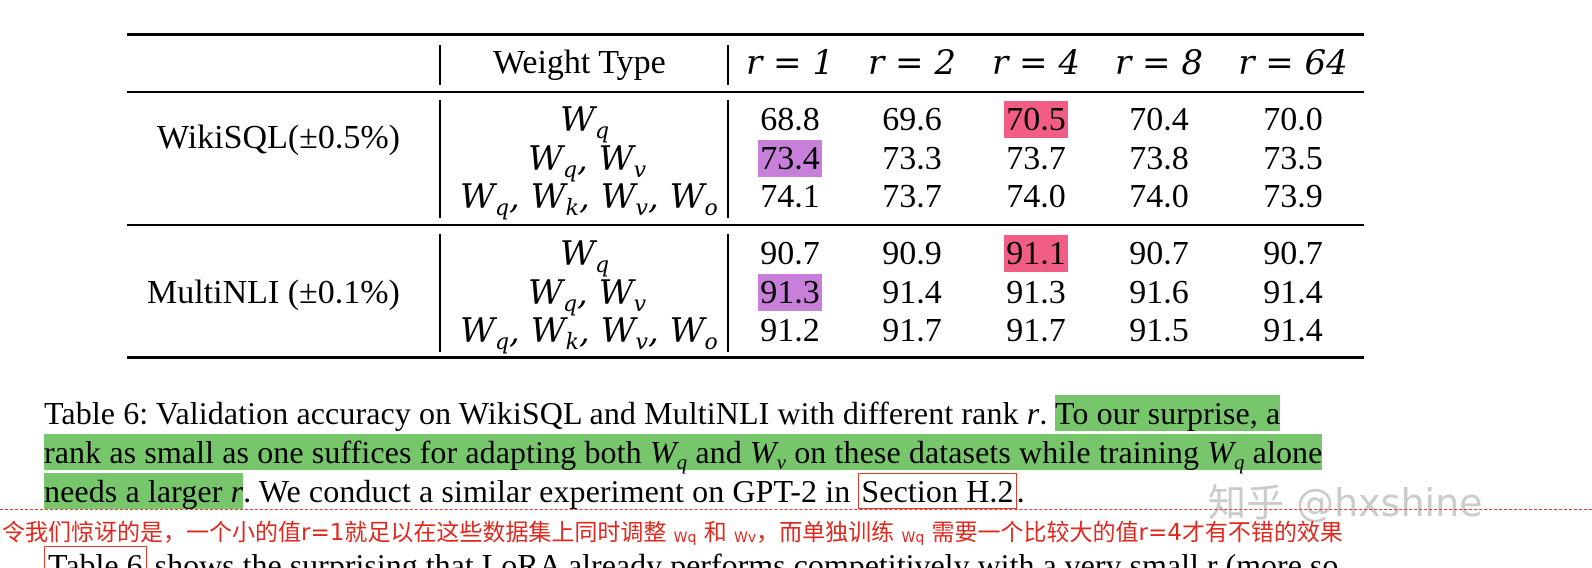 Image resolution: width=1592 pixels, height=568 pixels. I want to click on table-cell-highlight: 91.1, so click(1036, 254).